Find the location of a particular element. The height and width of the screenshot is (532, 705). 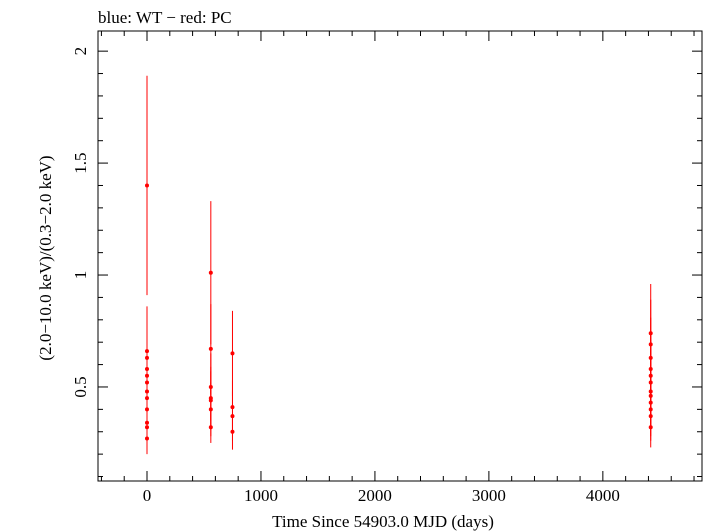

x-tick-label: 4000 is located at coordinates (603, 495).